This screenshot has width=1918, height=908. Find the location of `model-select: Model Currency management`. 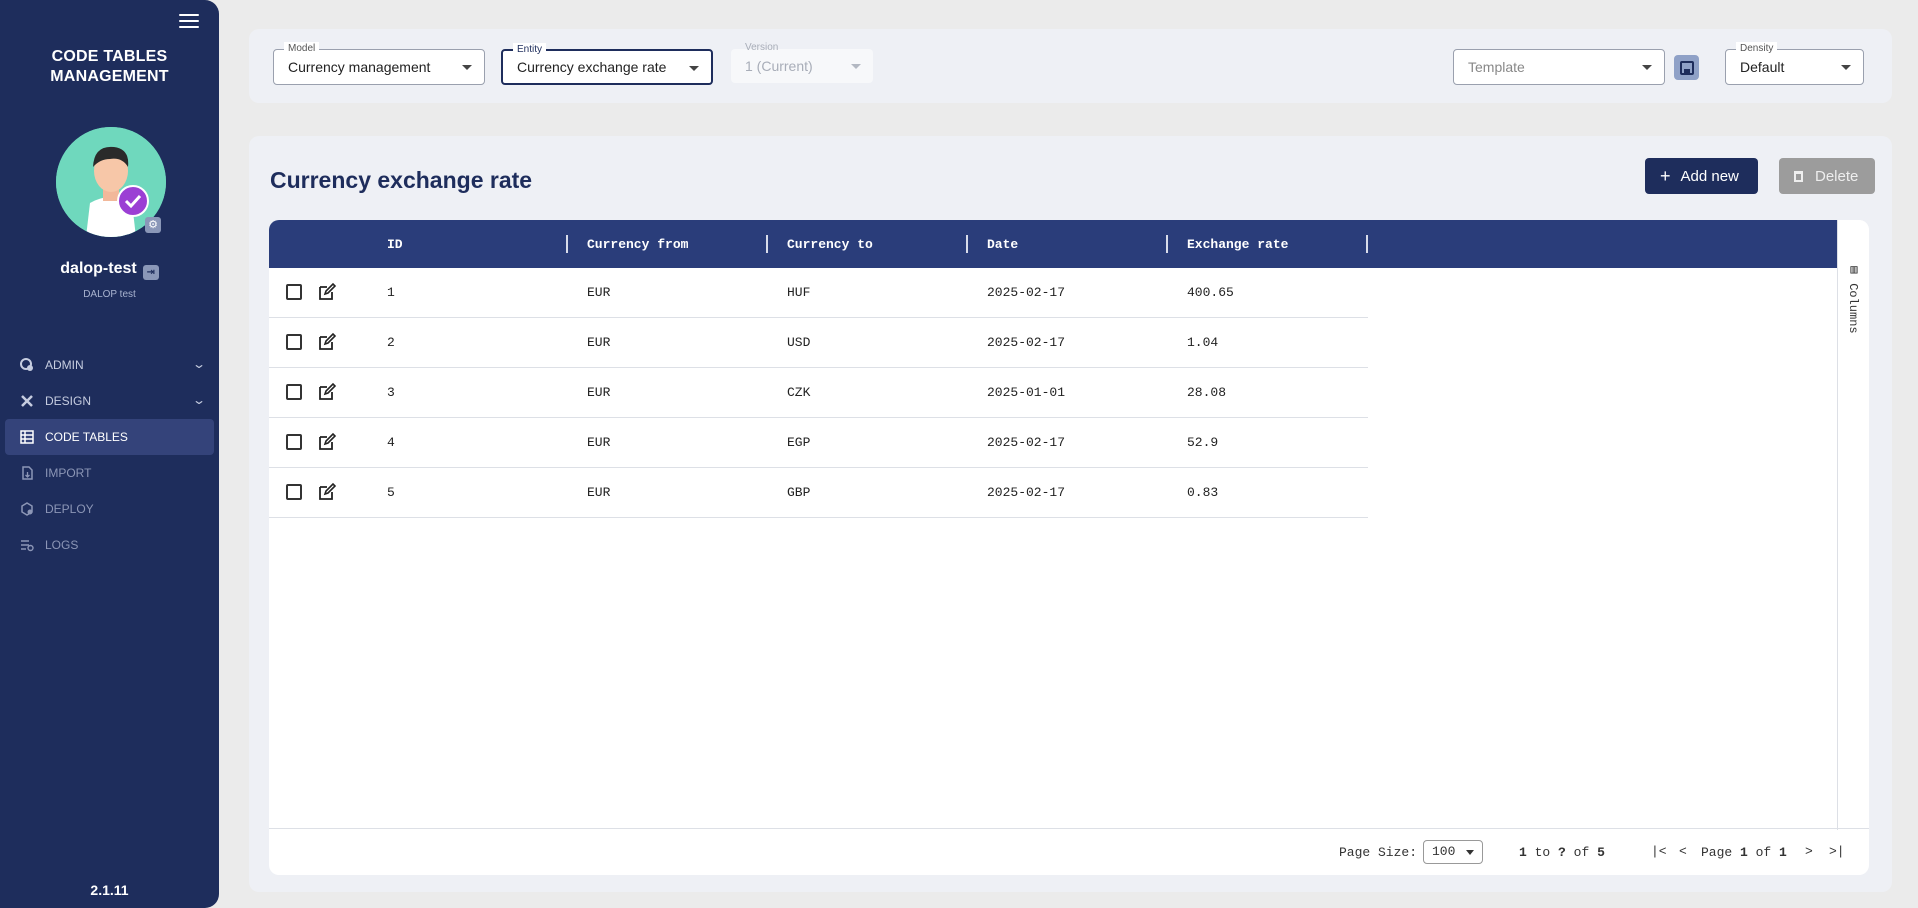

model-select: Model Currency management is located at coordinates (379, 63).